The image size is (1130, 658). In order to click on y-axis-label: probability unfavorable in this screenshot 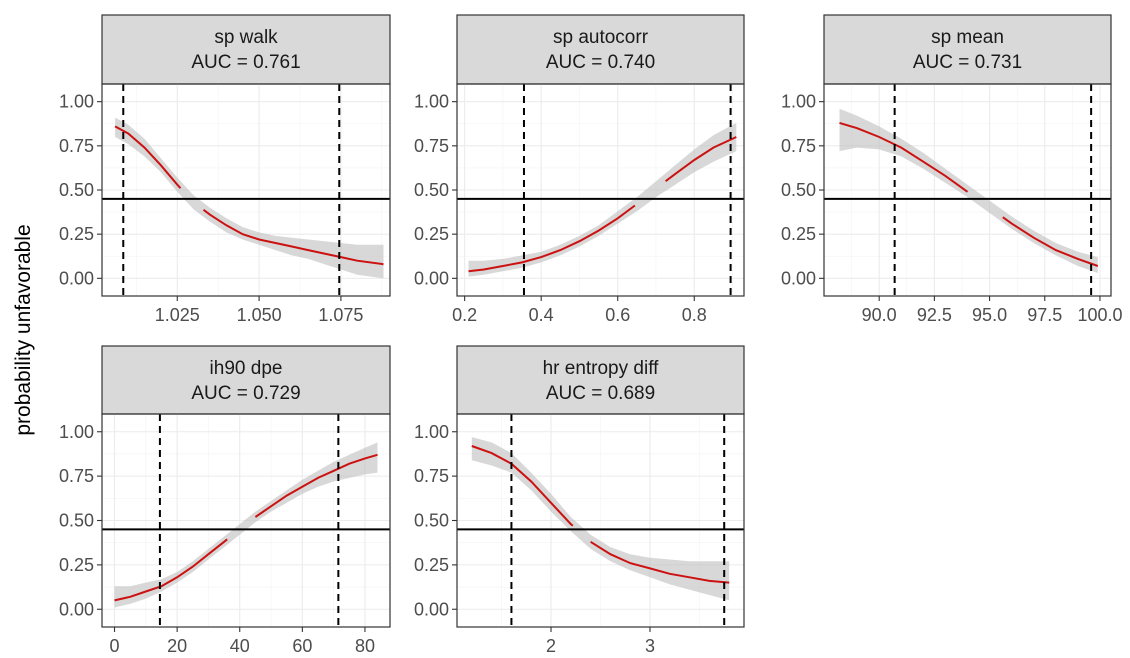, I will do `click(23, 329)`.